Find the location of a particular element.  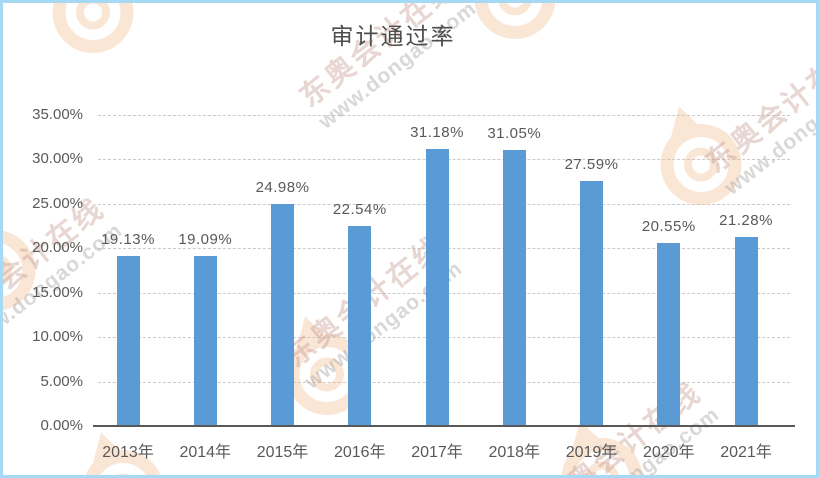

x-axis-tick-label: 2016年 is located at coordinates (359, 452).